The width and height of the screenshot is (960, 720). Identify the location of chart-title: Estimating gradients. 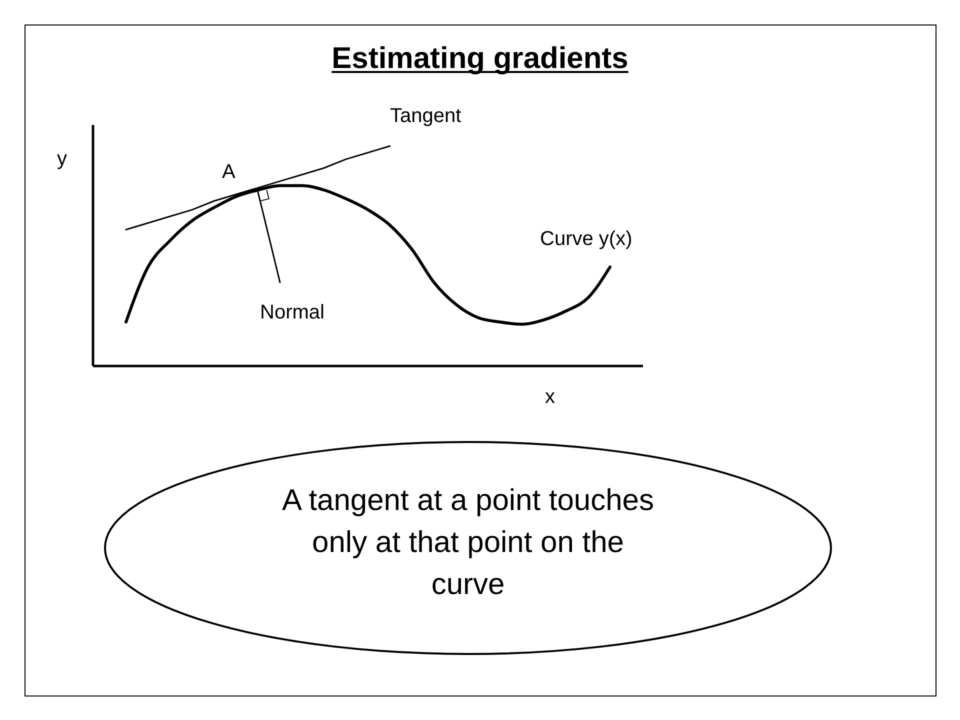
(480, 58).